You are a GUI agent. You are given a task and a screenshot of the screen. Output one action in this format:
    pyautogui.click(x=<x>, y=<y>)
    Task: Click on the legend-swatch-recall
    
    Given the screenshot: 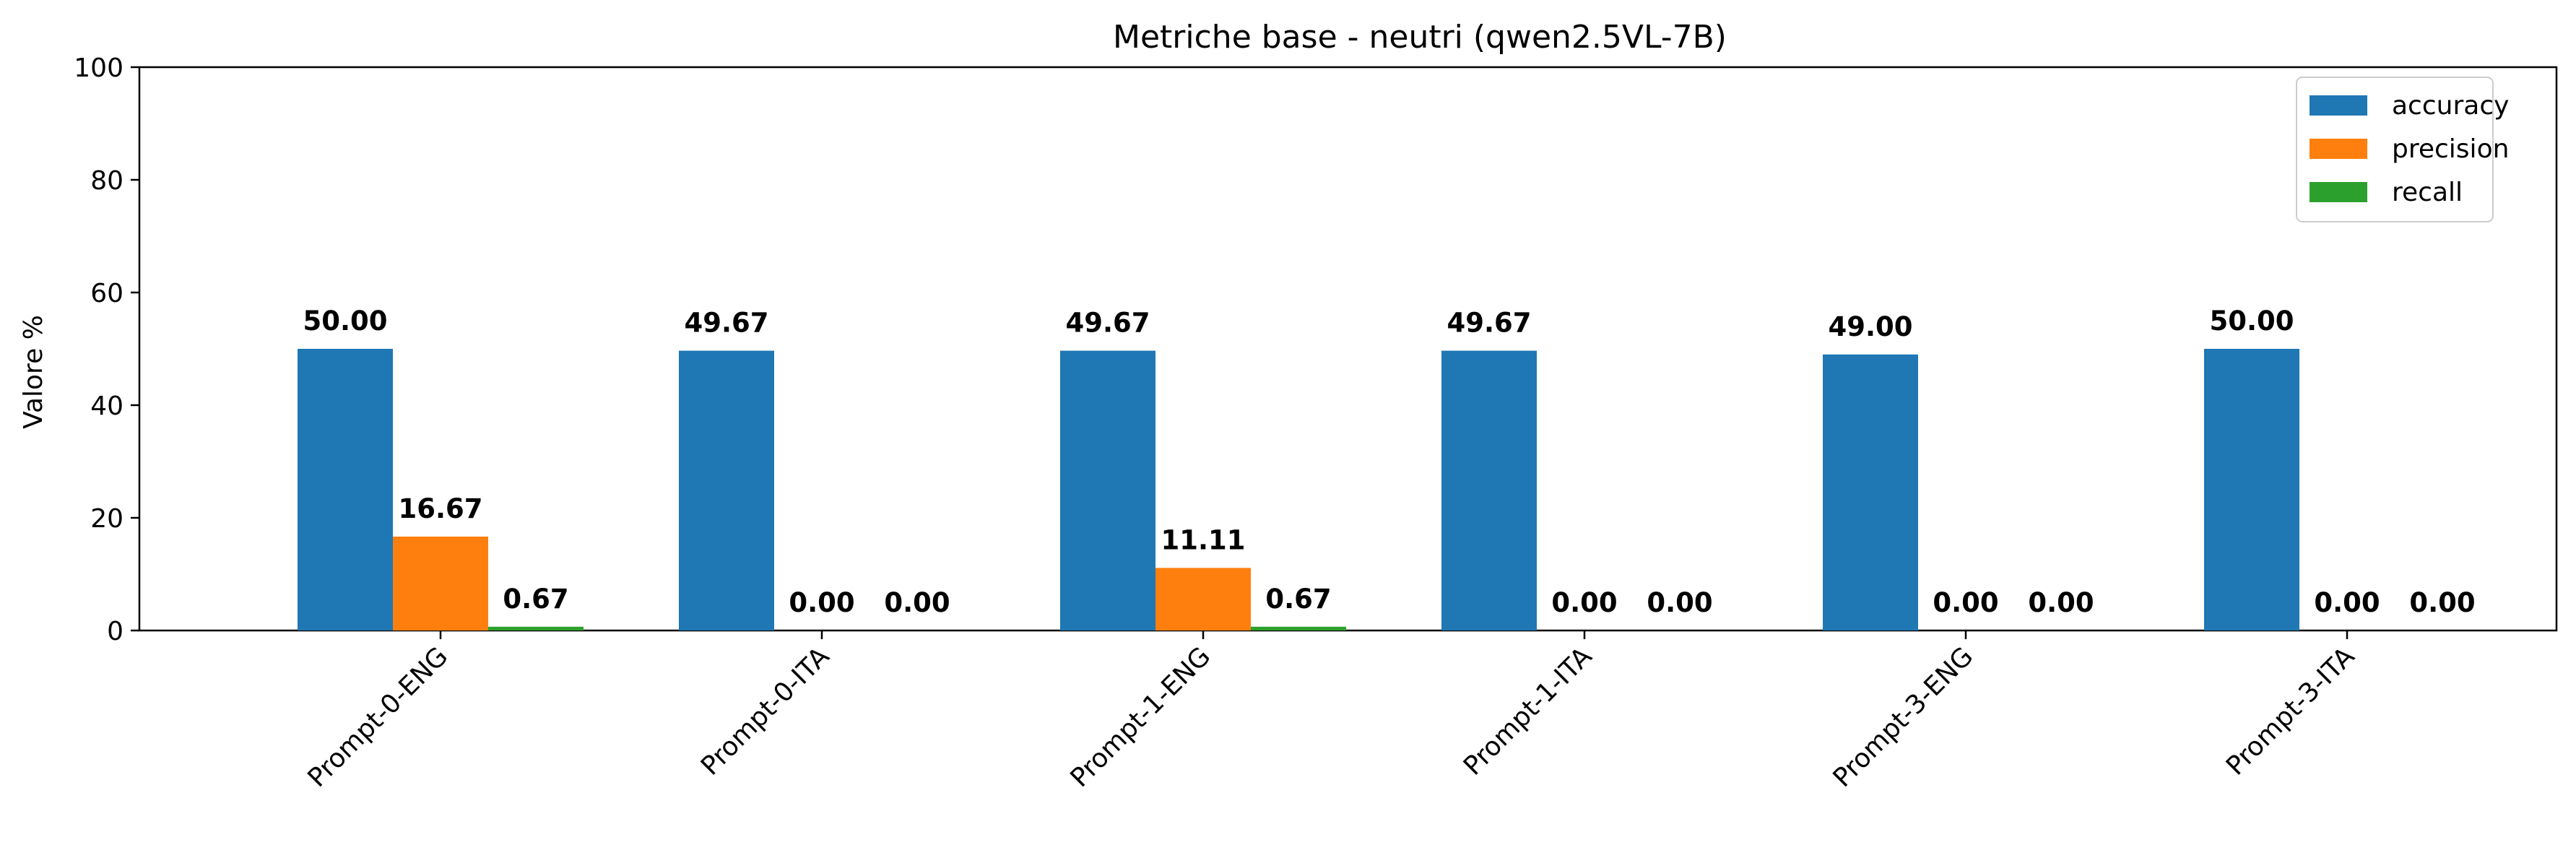 What is the action you would take?
    pyautogui.click(x=2338, y=192)
    